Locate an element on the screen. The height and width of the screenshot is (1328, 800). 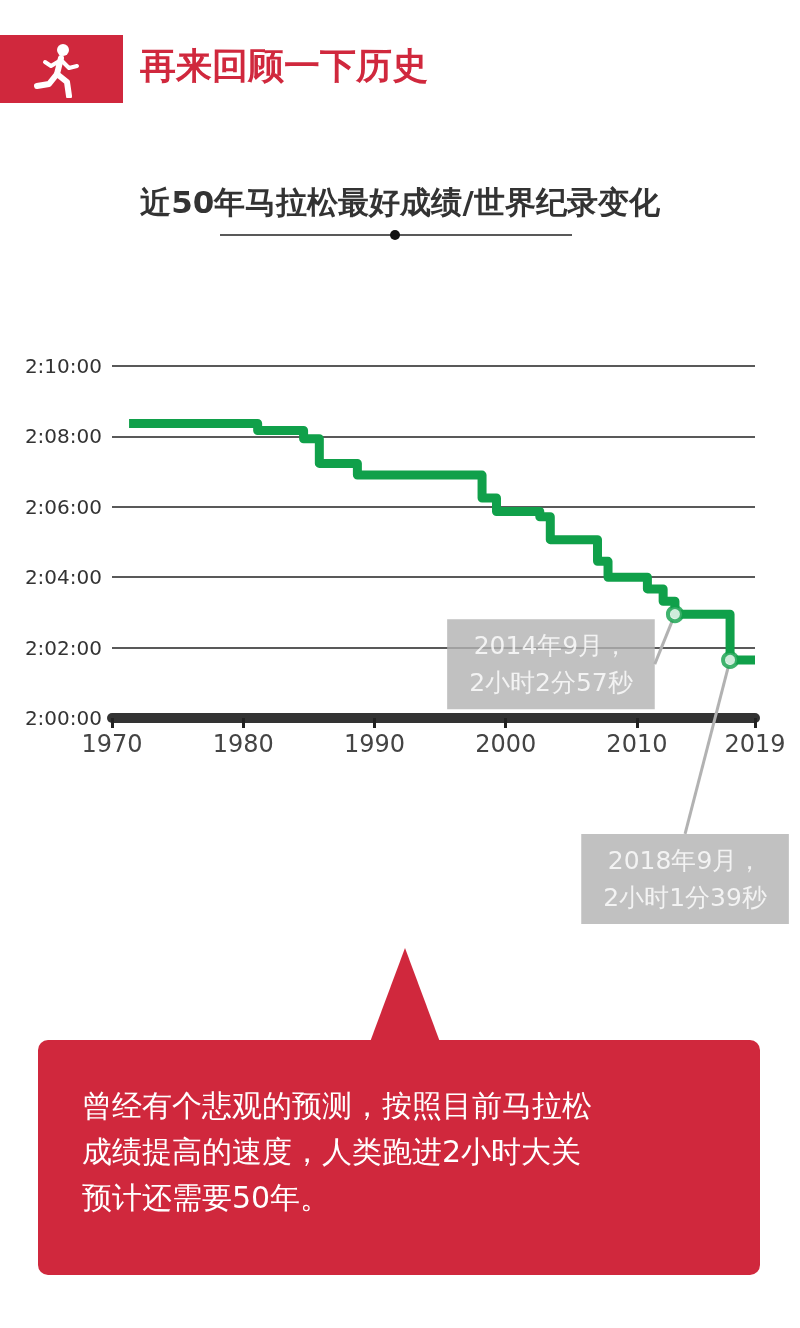
text: 曾经有个悲观的预测，按照目前马拉松成绩提高的速度，人类跑进2小时大关预计还需要50年。 is located at coordinates (337, 1152).